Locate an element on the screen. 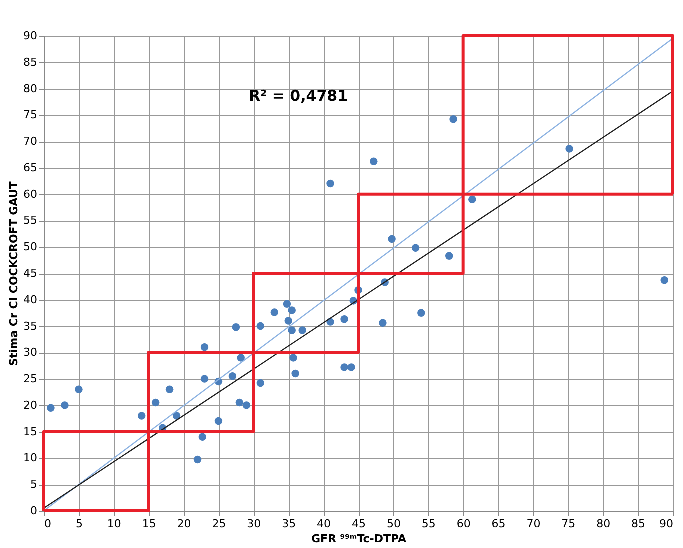  y-tick-label: 80 is located at coordinates (31, 89).